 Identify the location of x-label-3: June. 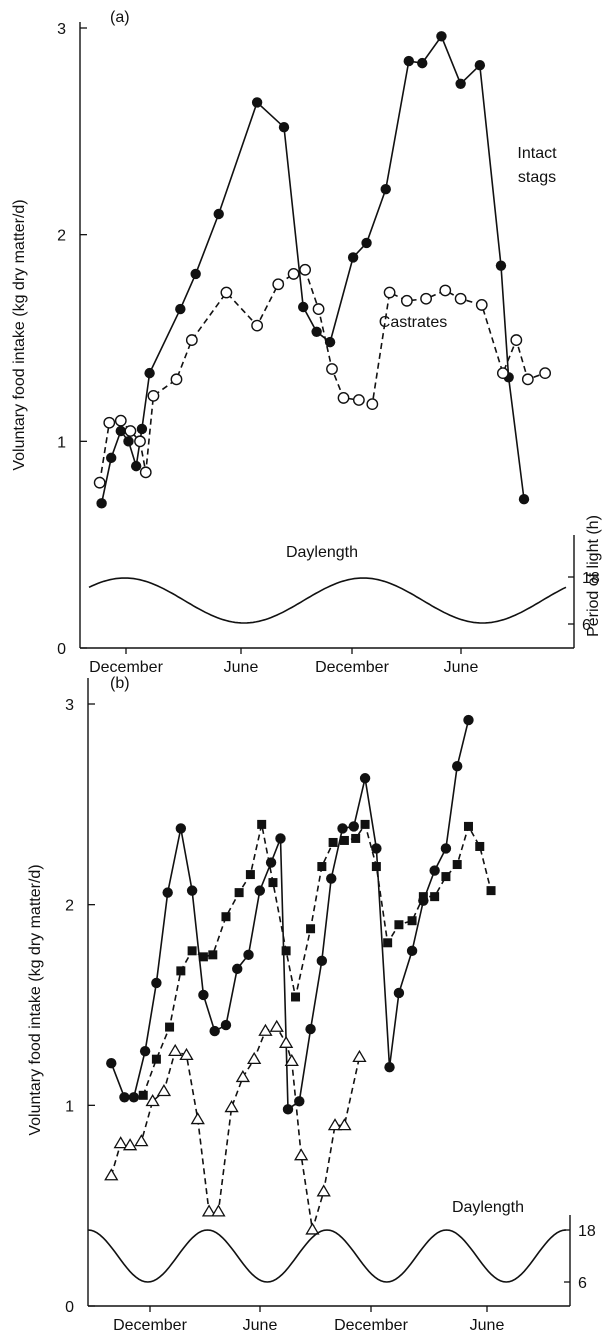
(461, 667).